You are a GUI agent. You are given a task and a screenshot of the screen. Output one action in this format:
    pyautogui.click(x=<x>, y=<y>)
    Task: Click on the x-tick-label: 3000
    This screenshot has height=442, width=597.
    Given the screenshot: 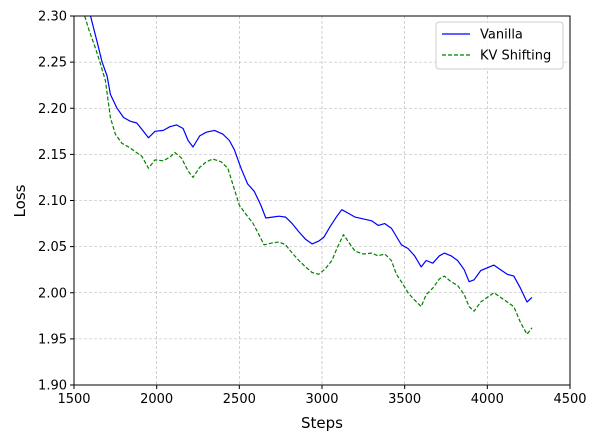 What is the action you would take?
    pyautogui.click(x=321, y=399)
    